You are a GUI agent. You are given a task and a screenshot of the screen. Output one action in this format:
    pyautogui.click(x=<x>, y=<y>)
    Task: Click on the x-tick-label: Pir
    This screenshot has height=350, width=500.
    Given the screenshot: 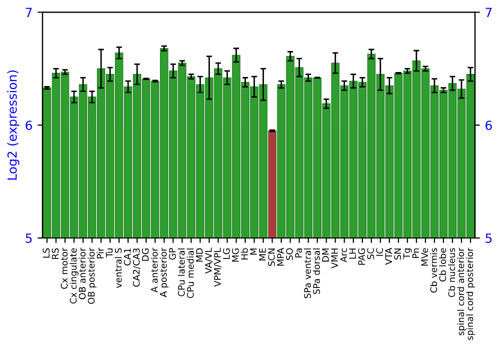 What is the action you would take?
    pyautogui.click(x=100, y=253)
    